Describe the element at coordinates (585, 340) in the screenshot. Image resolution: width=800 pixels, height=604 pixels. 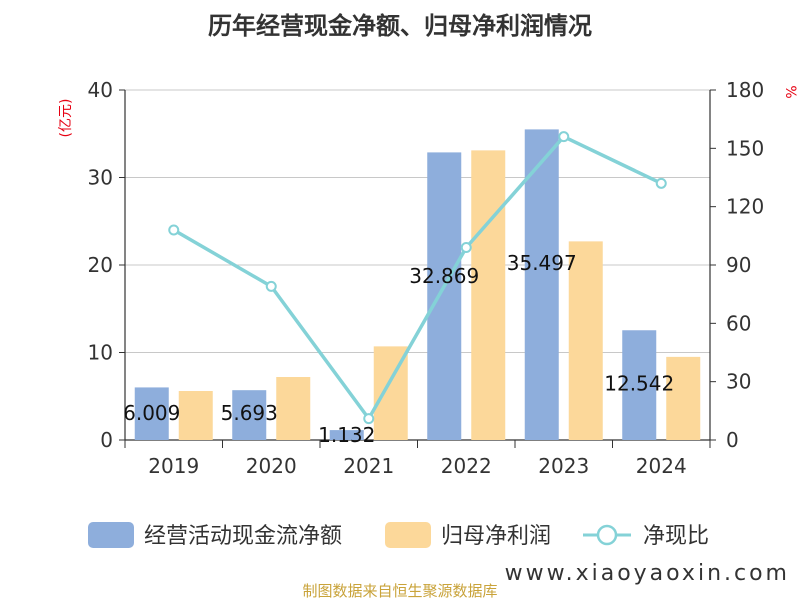
I see `bar-net-profit-2023` at that location.